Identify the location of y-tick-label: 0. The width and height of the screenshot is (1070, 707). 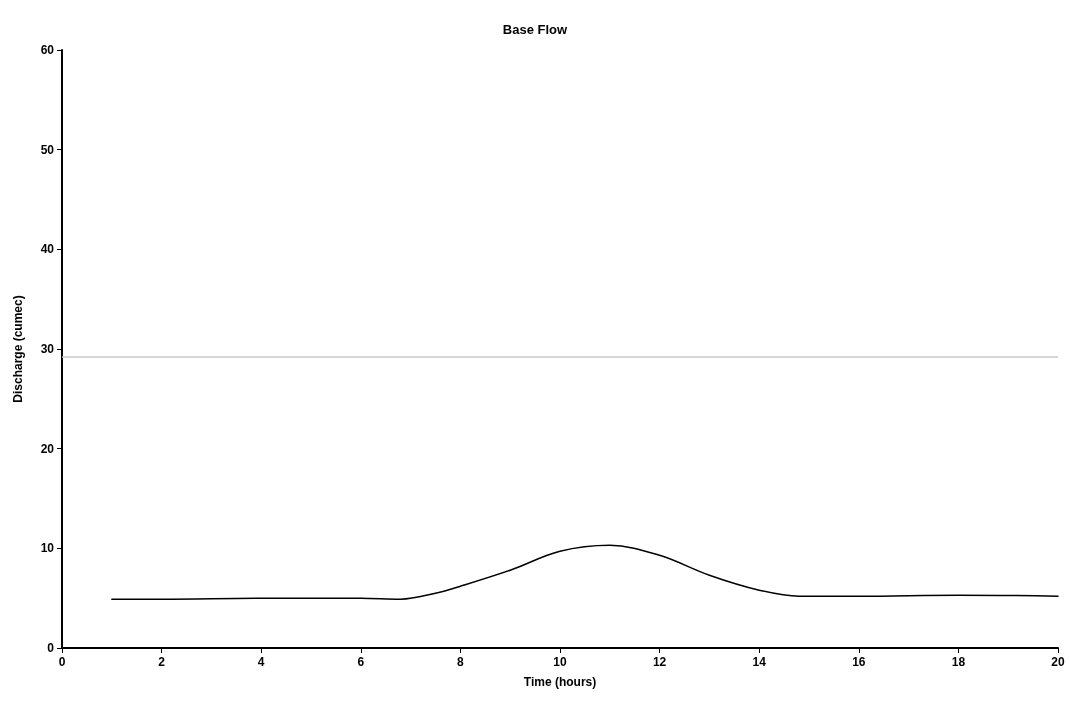
(51, 648).